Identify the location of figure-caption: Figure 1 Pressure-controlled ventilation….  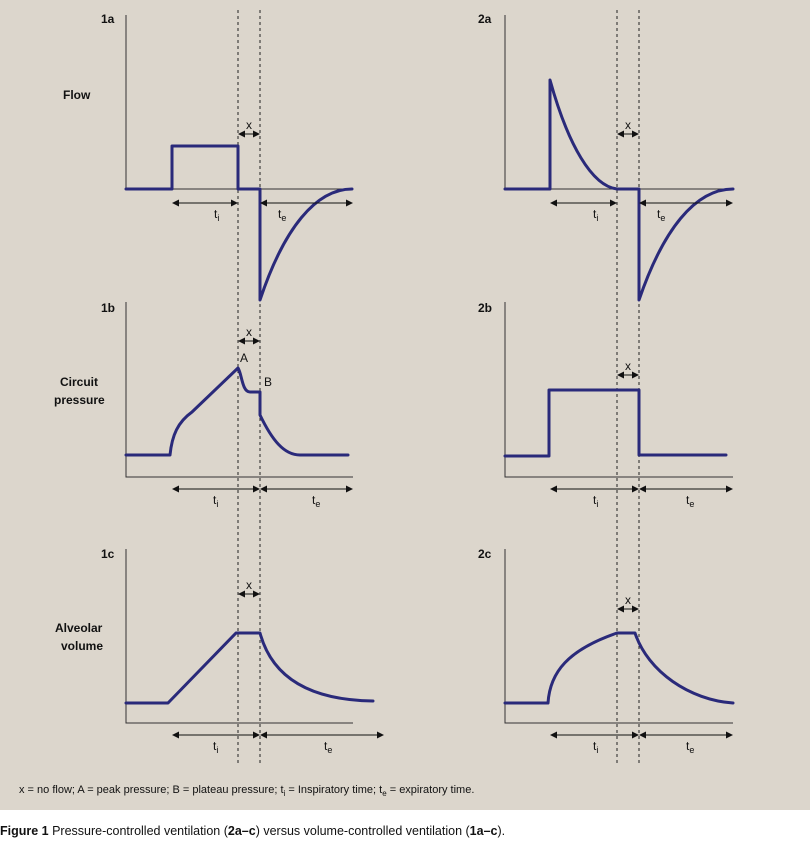
(252, 831).